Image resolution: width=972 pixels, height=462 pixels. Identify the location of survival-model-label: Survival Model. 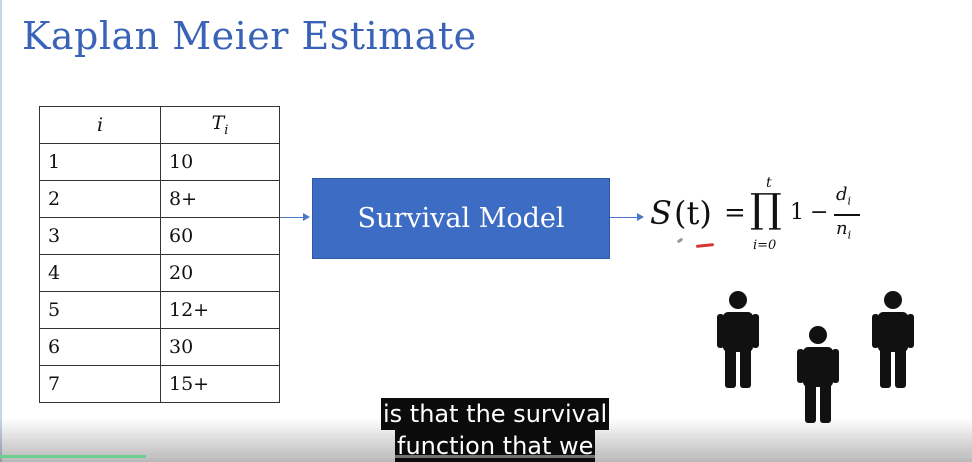
(461, 218).